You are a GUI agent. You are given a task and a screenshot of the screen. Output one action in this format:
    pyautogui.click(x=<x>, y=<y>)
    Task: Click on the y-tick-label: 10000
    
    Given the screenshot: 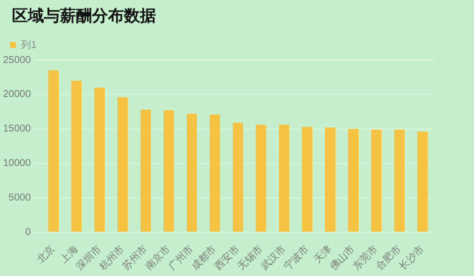 What is the action you would take?
    pyautogui.click(x=17, y=164)
    